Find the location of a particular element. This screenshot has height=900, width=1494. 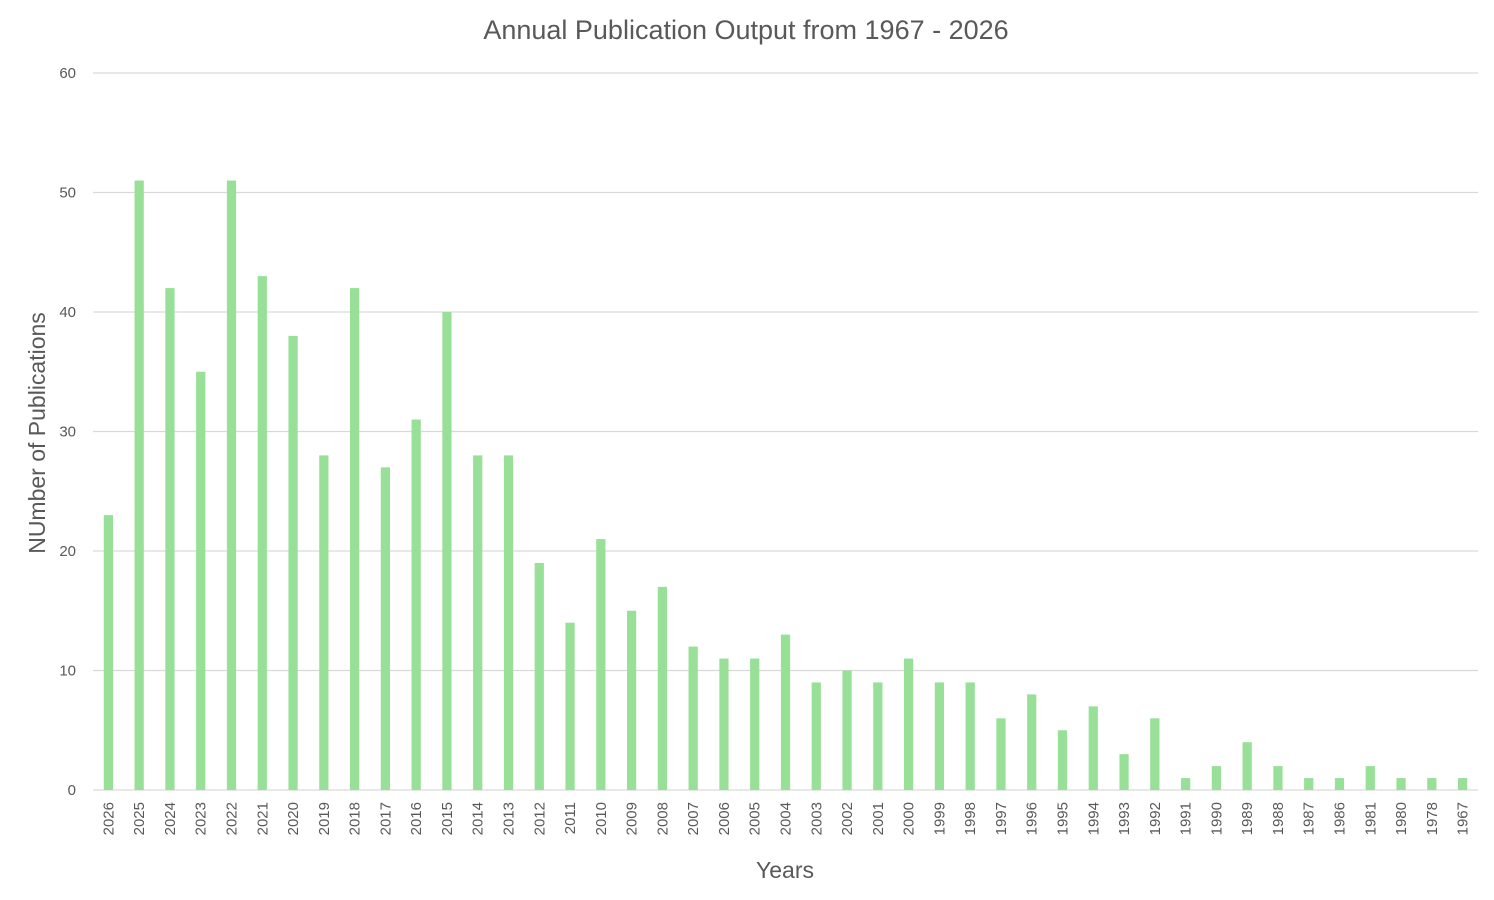

y-tick-label-10: 10 is located at coordinates (67, 671).